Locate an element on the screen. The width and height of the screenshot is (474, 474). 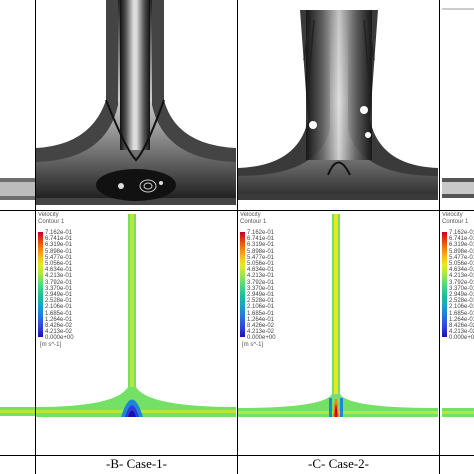
panel-d-streamline-svg is located at coordinates (457, 105).